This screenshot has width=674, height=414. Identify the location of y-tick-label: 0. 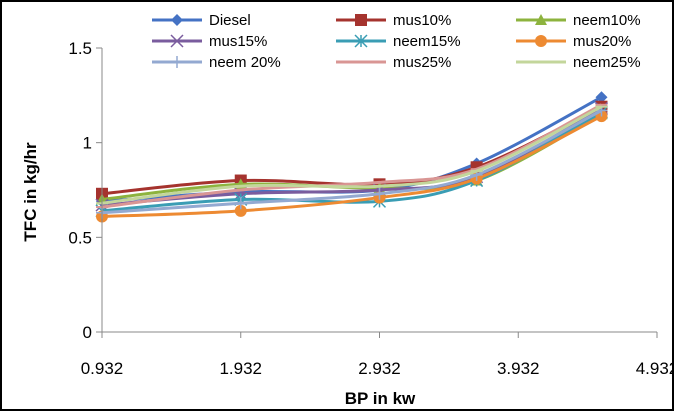
(87, 332).